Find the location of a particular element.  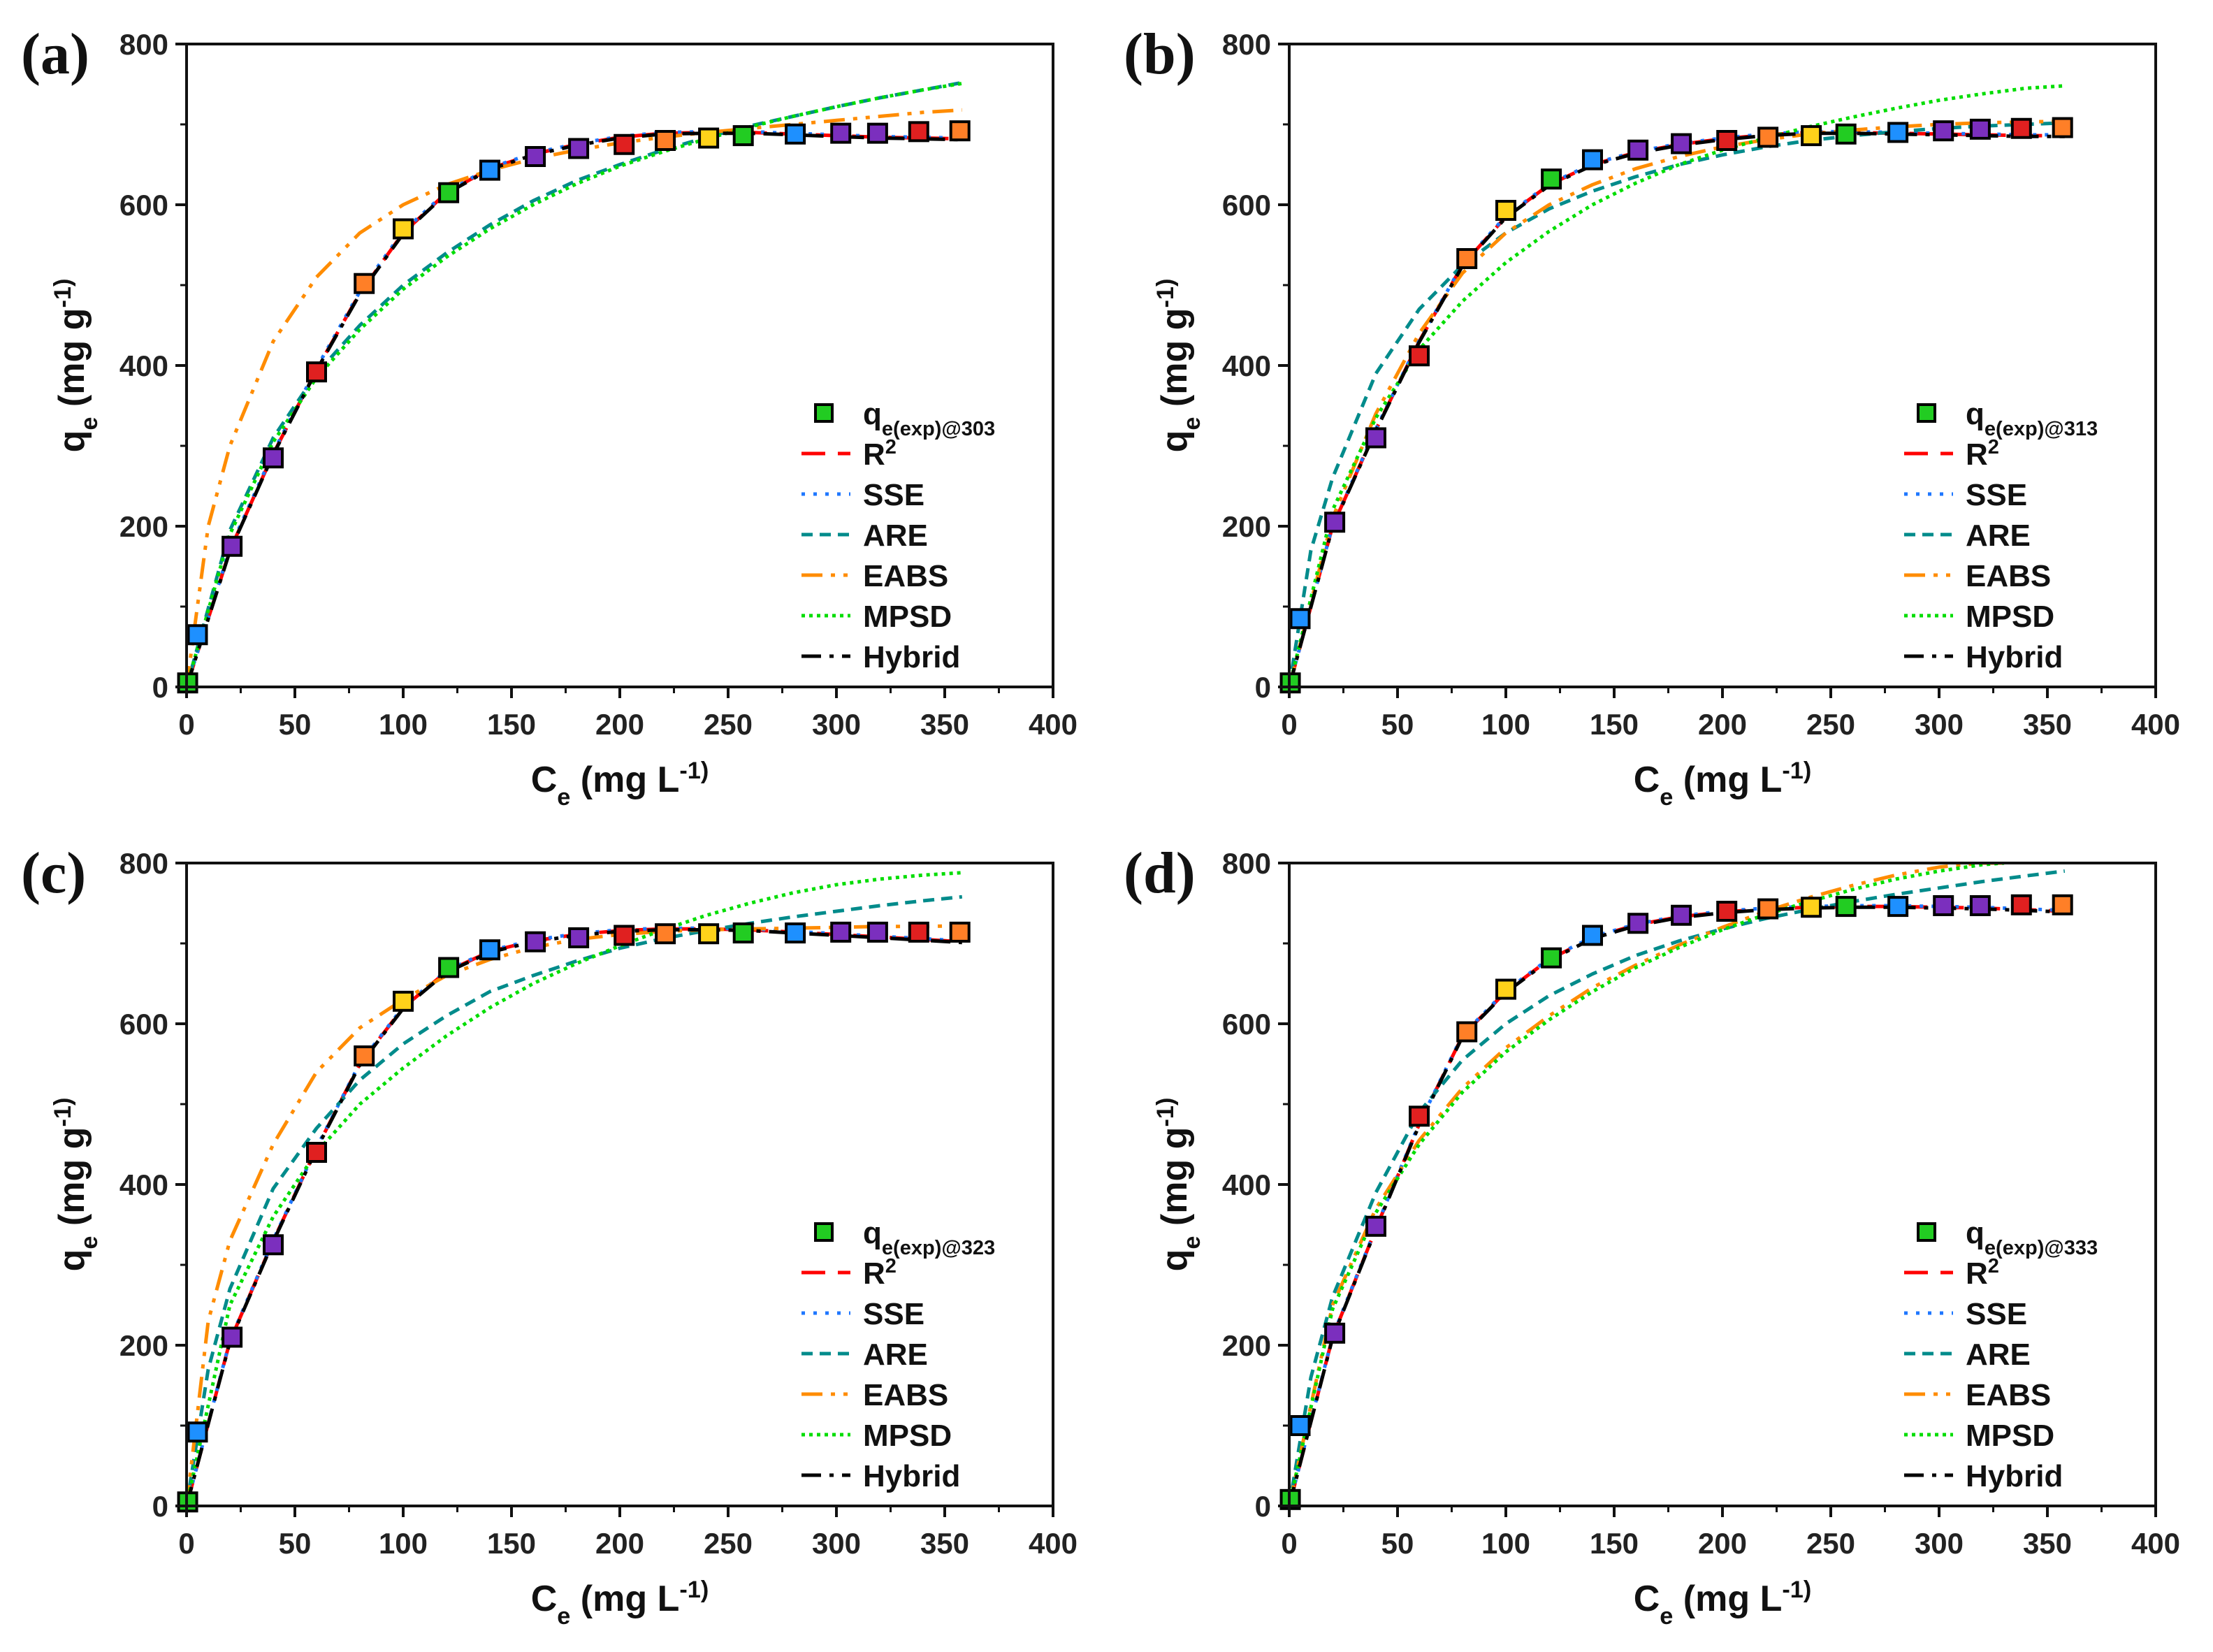

legend-entry: SSE is located at coordinates (893, 495).